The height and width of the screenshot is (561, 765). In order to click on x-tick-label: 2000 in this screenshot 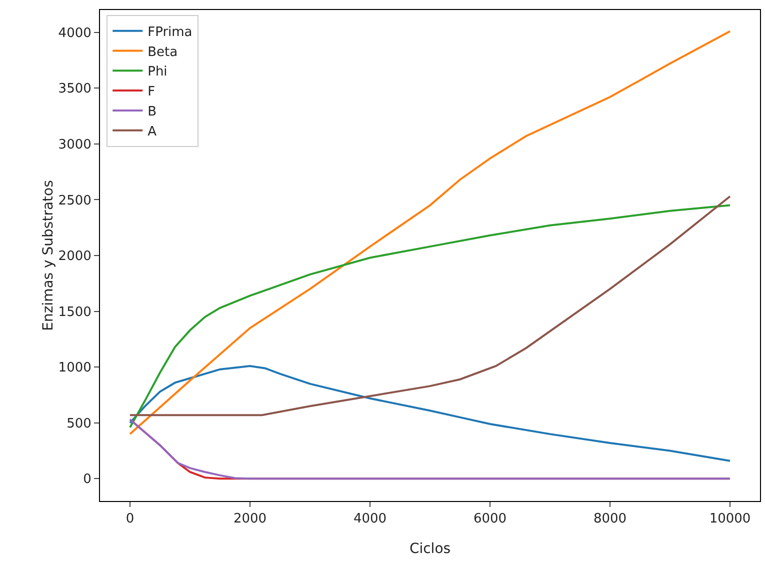, I will do `click(250, 519)`.